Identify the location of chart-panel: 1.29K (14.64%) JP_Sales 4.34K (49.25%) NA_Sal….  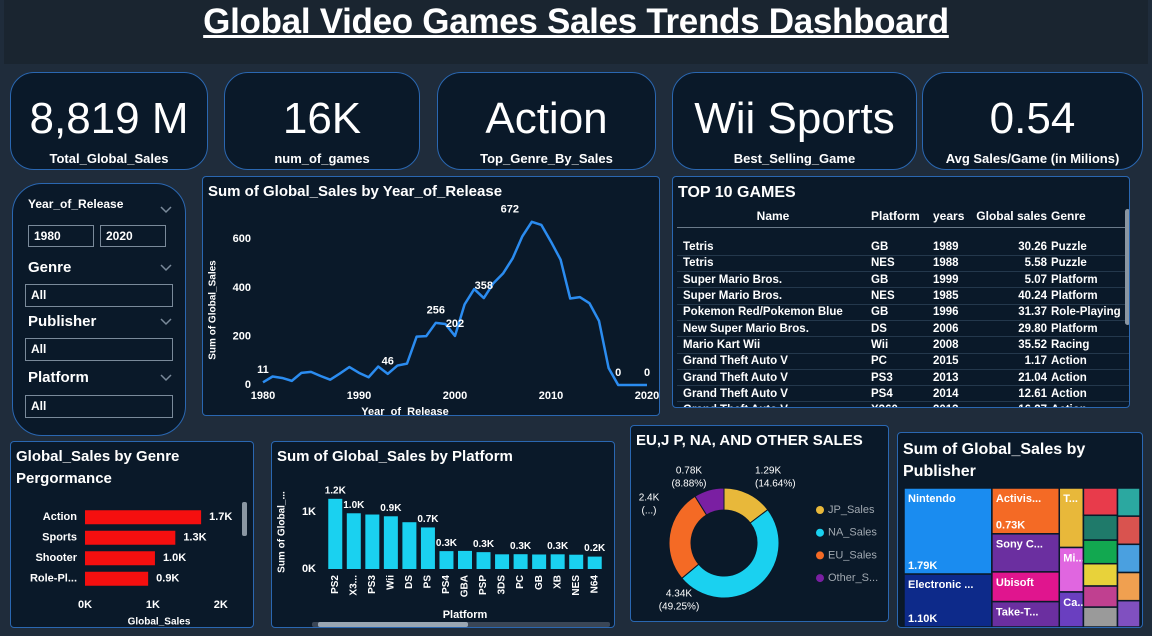
(759, 523).